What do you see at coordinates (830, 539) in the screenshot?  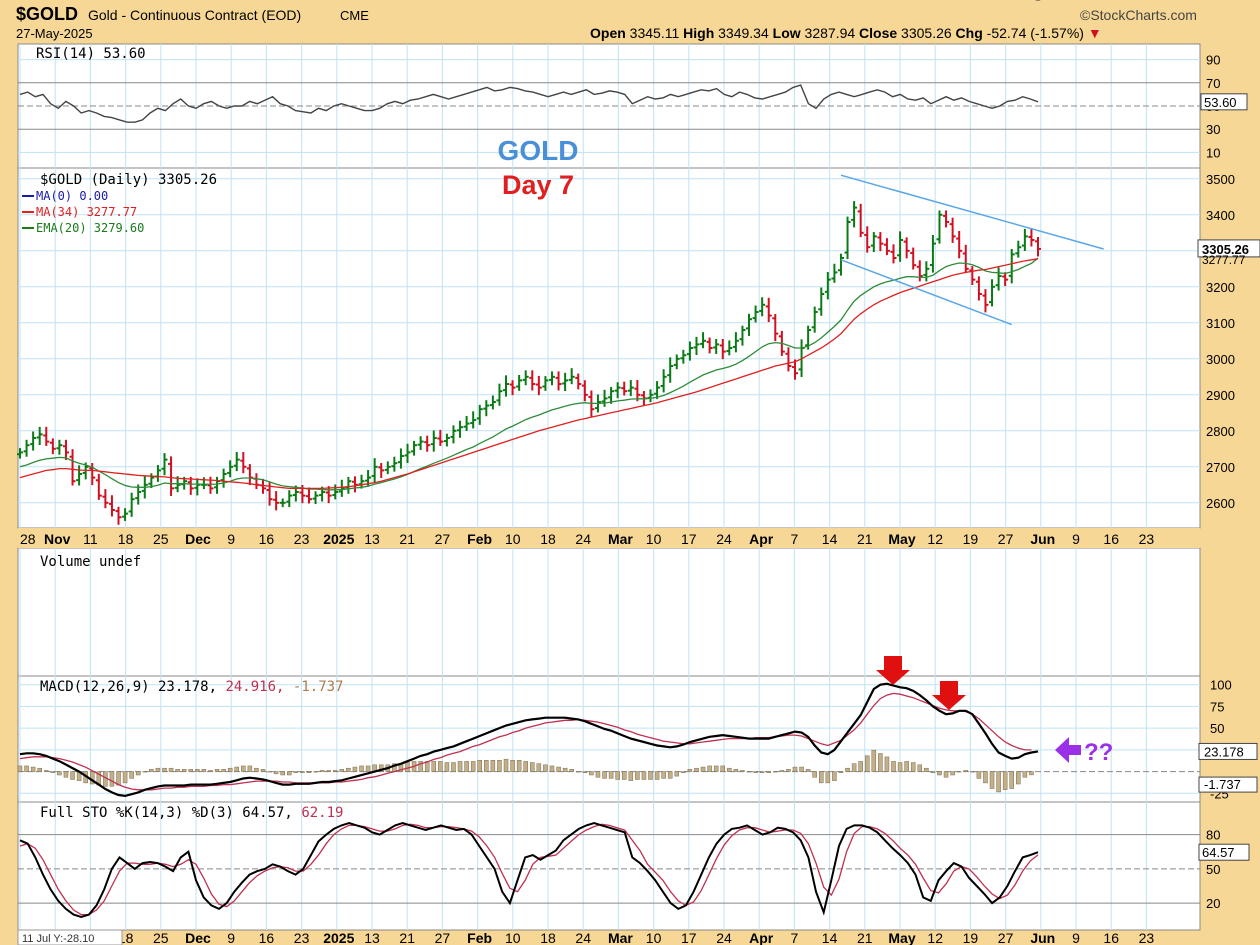 I see `x-tick-label: 14` at bounding box center [830, 539].